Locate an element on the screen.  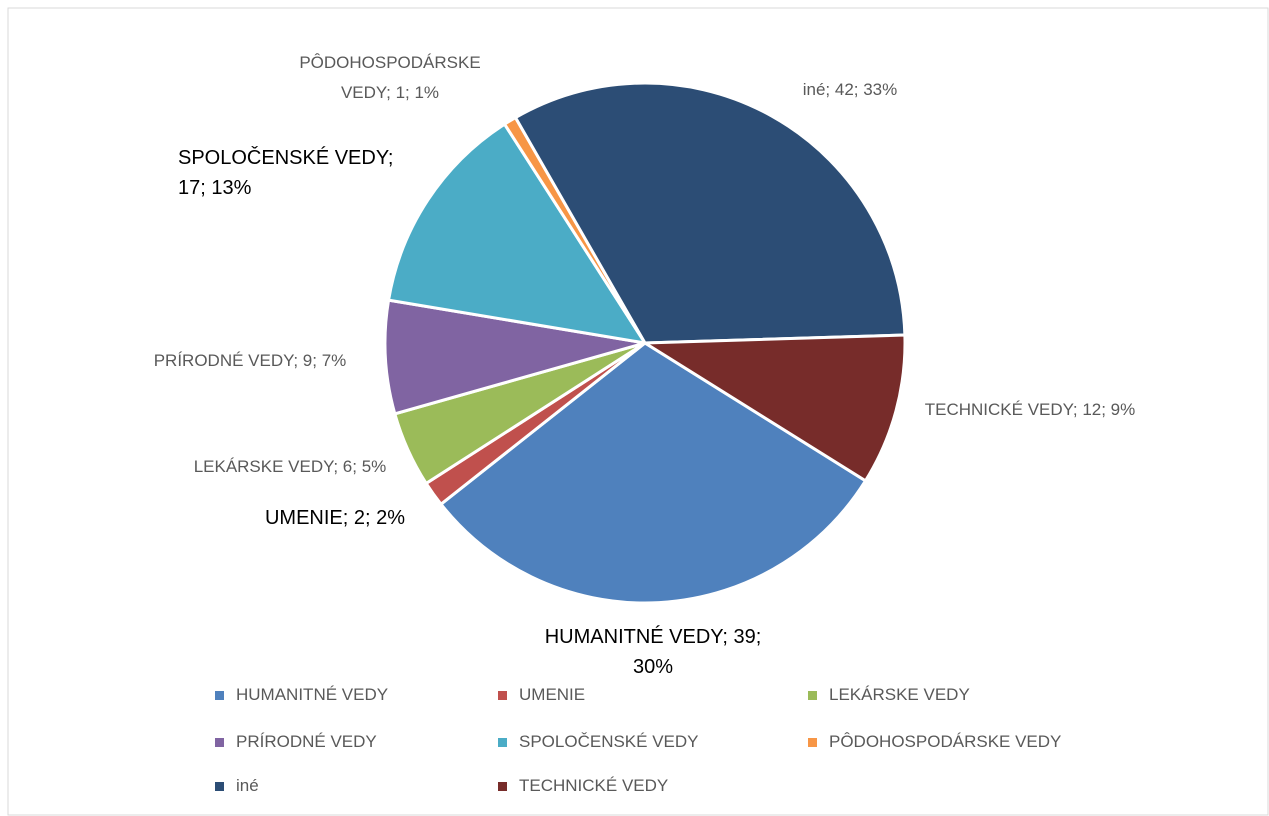
data-label: iné; 42; 33% is located at coordinates (850, 89).